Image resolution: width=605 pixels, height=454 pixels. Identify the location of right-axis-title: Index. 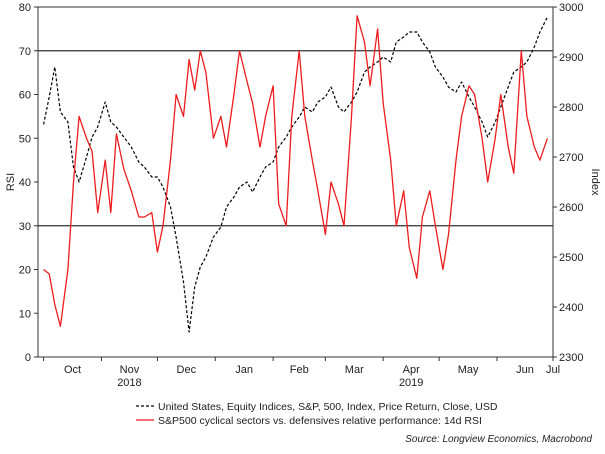
(595, 182).